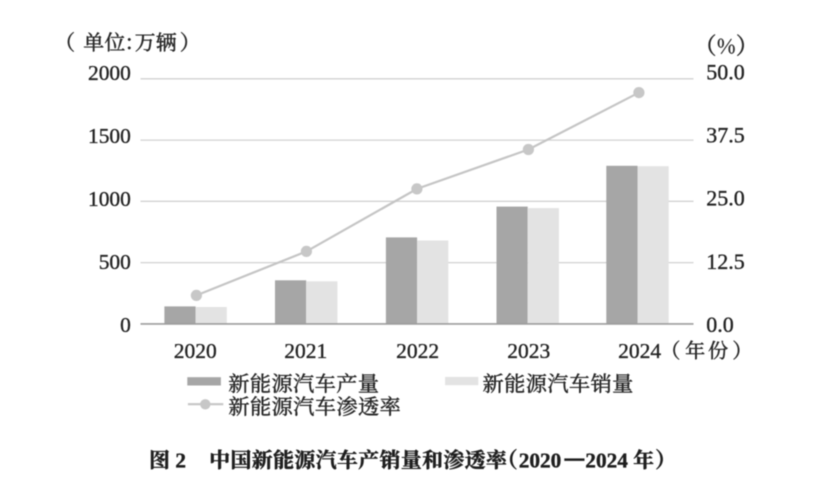 This screenshot has width=831, height=497. I want to click on svg-text: 37.5, so click(725, 135).